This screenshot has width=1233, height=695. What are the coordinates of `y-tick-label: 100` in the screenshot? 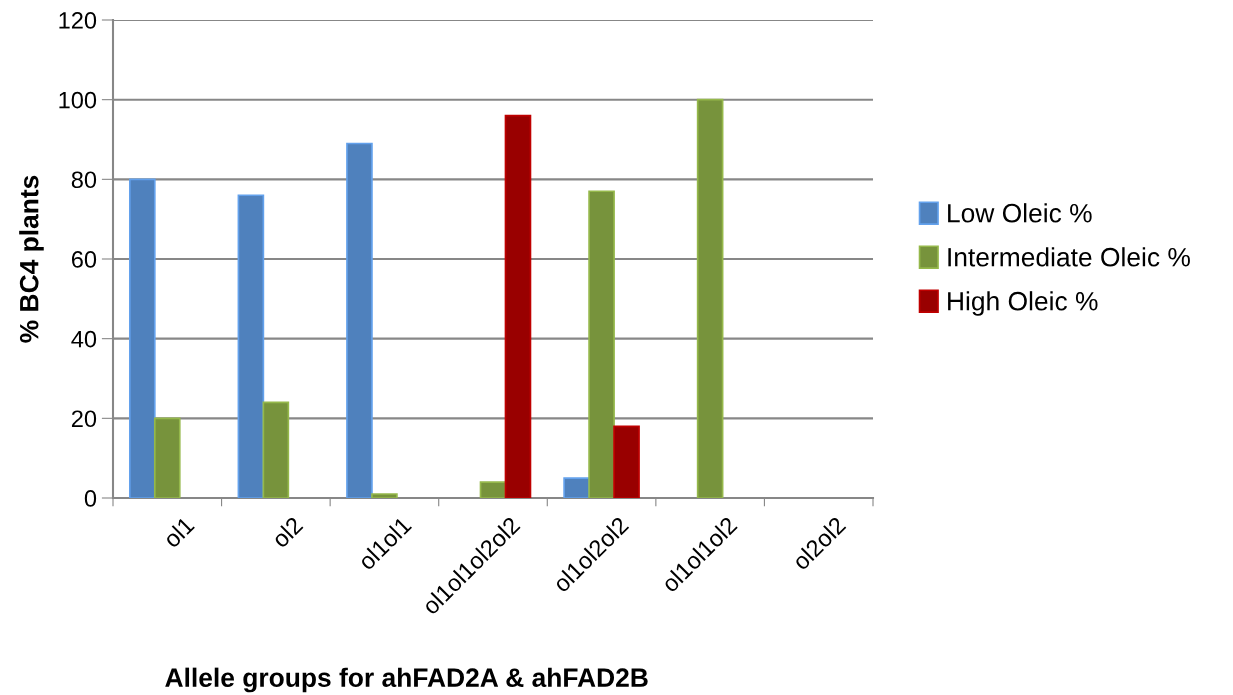 It's located at (78, 100).